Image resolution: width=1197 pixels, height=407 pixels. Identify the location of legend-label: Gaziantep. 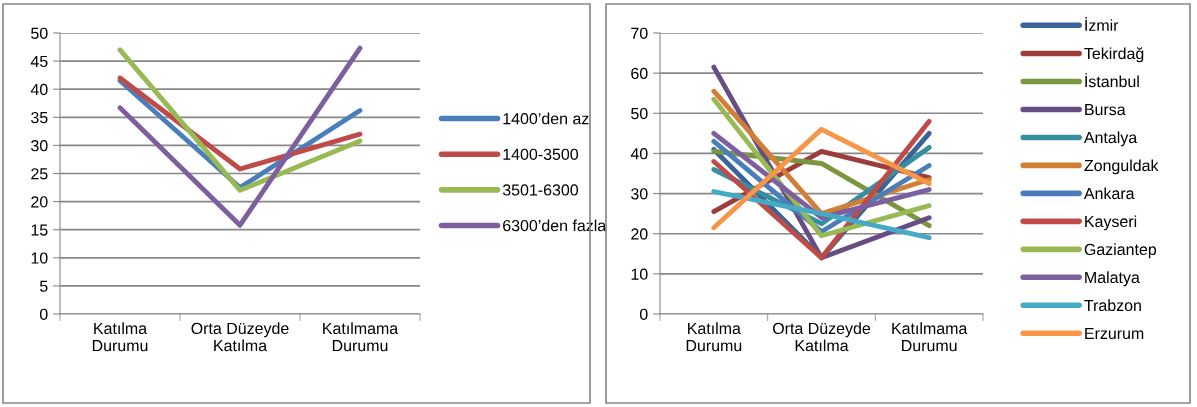
(1120, 251).